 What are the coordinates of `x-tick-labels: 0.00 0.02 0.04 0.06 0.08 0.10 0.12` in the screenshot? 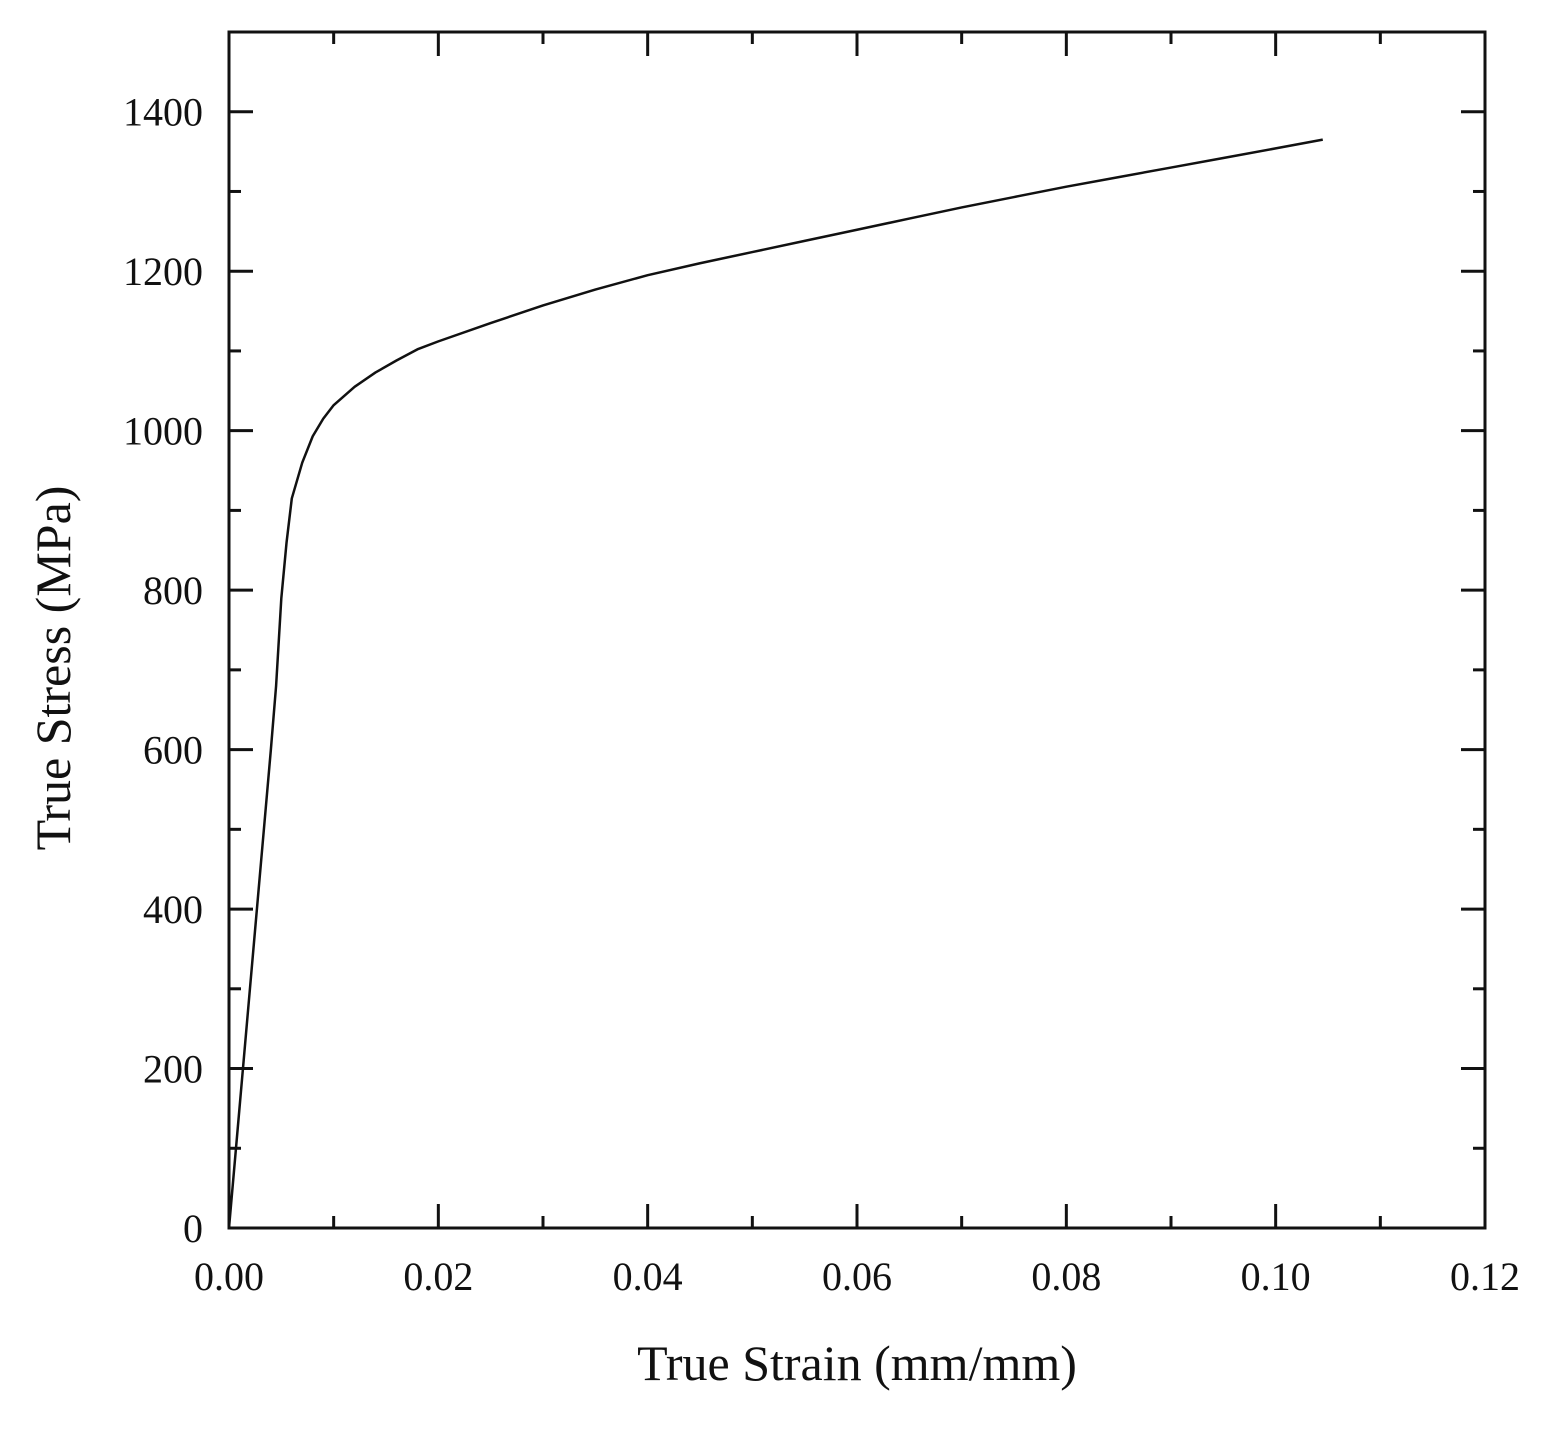 It's located at (857, 1276).